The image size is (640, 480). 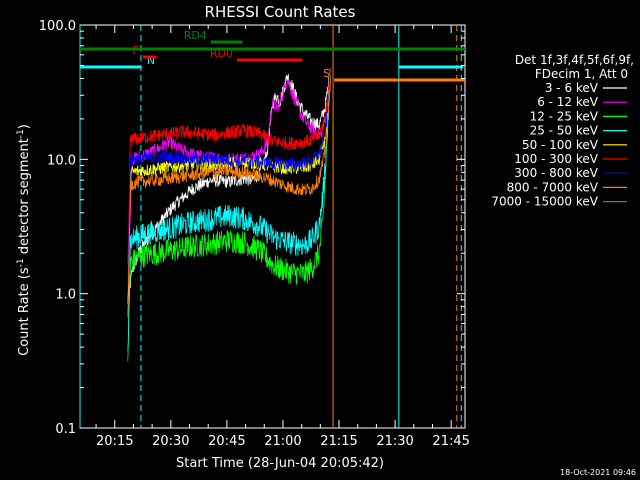 I want to click on legend-entry-label: 25 - 50 keV, so click(x=564, y=131).